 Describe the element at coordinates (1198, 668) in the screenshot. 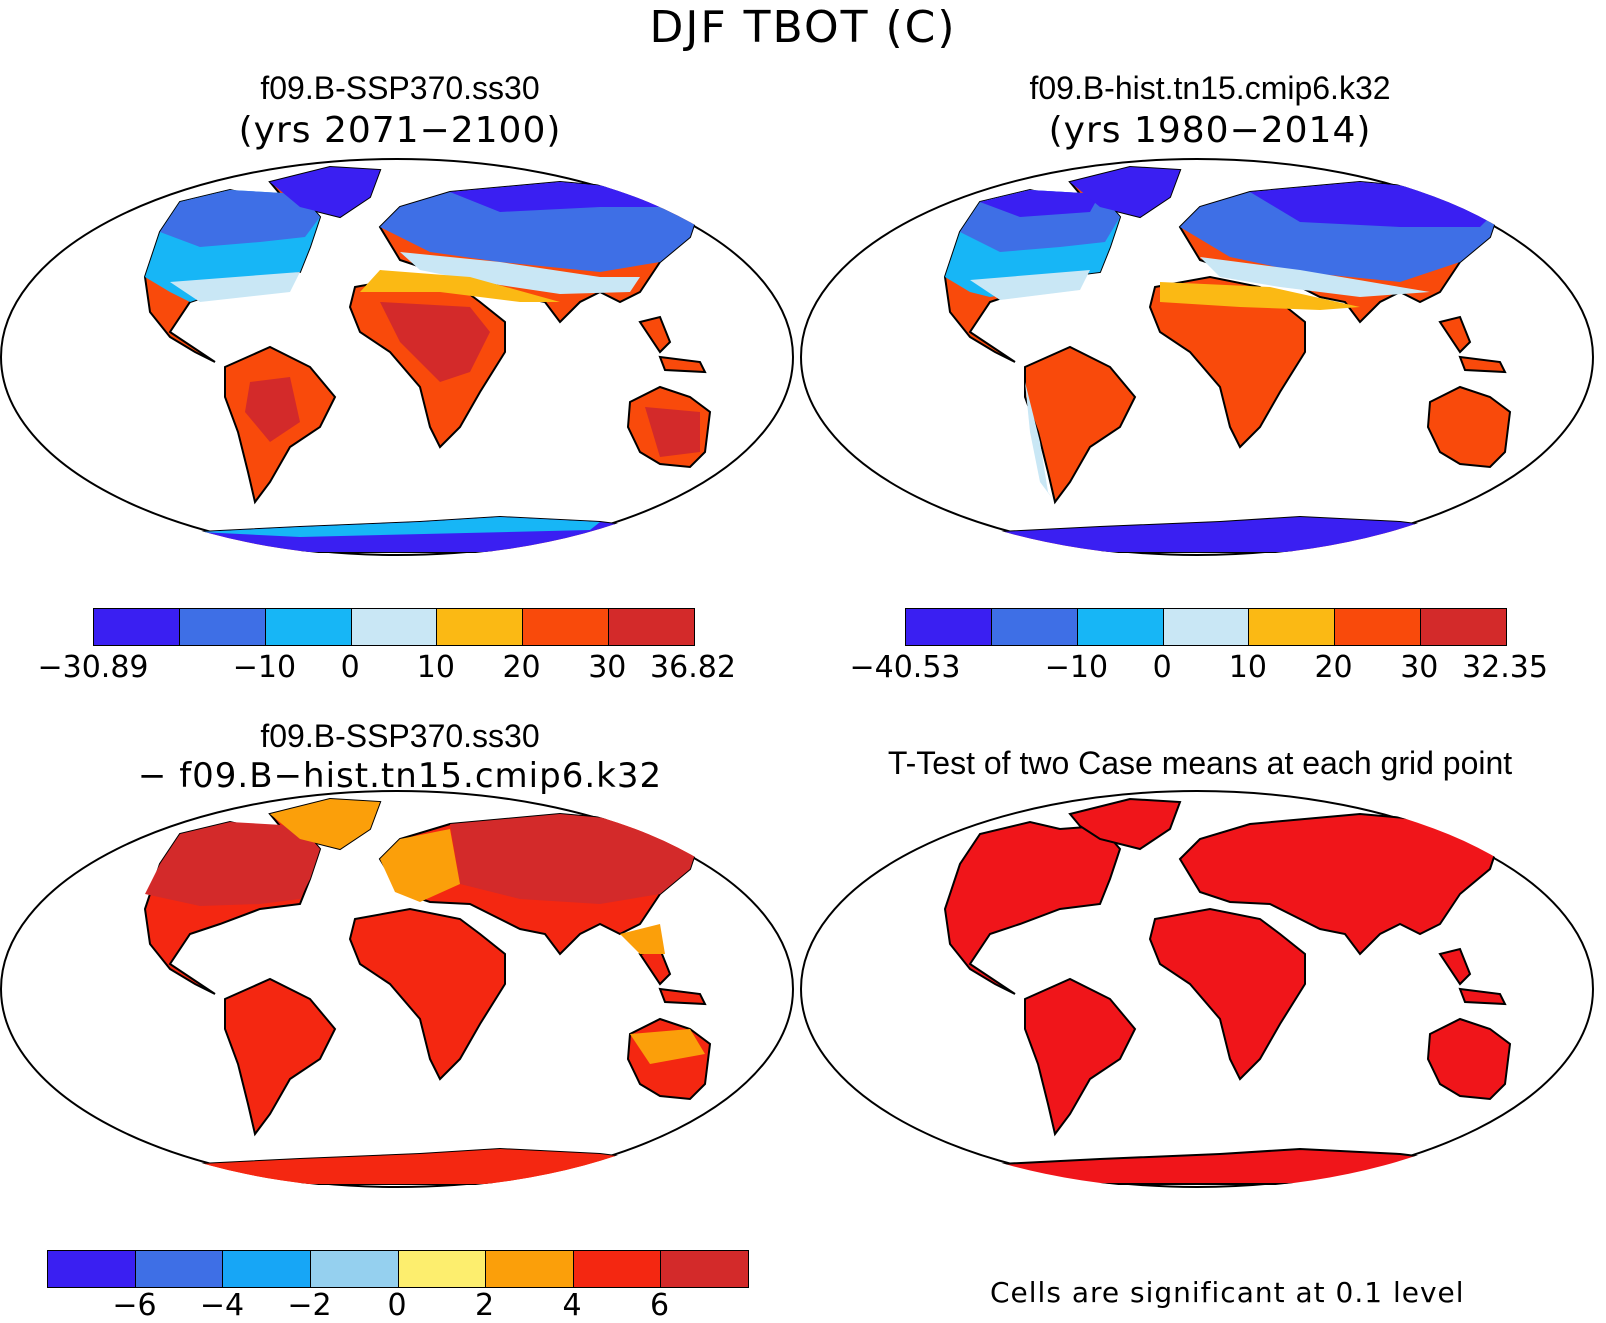

I see `panel2-colorbar-labels: −40.53 −10 0 10 20 30 32.35` at that location.